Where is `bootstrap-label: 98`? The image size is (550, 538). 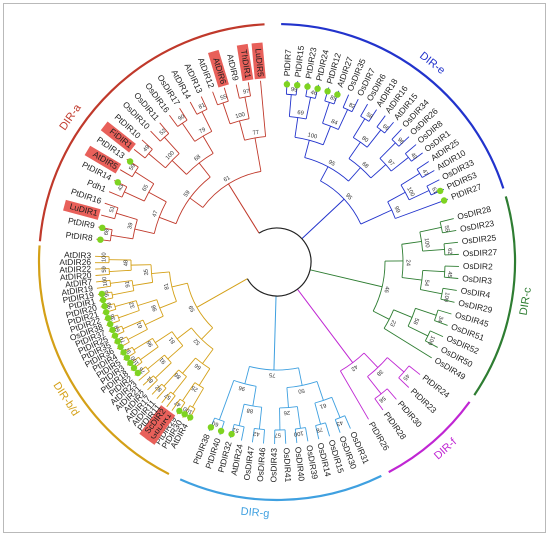 bootstrap-label: 98 is located at coordinates (155, 308).